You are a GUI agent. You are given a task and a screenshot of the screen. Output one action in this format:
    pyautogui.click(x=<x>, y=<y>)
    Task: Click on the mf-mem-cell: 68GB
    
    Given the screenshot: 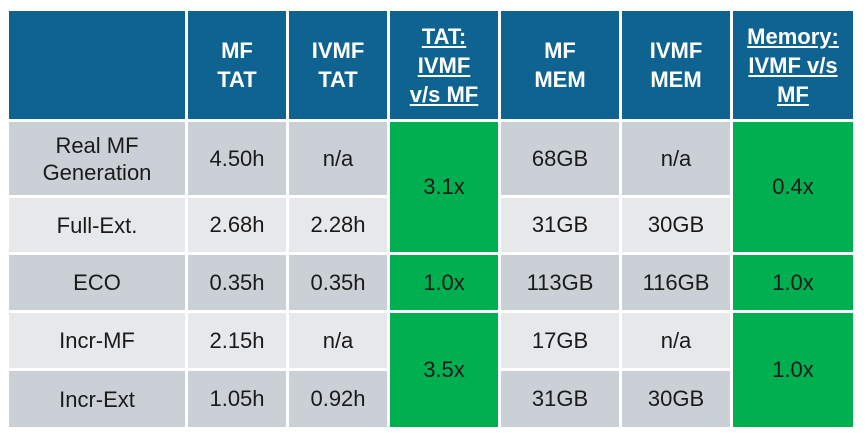 What is the action you would take?
    pyautogui.click(x=560, y=158)
    